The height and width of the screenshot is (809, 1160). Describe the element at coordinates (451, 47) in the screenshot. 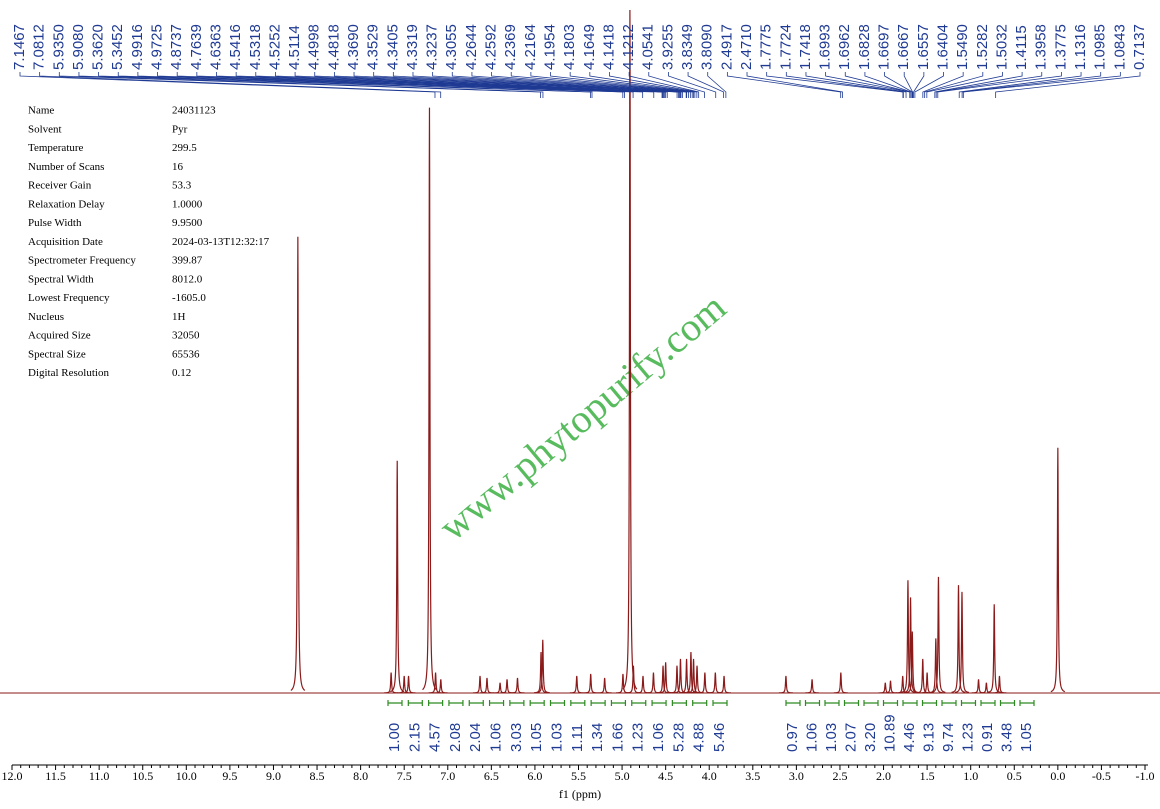

I see `peak-label: 4.3055` at that location.